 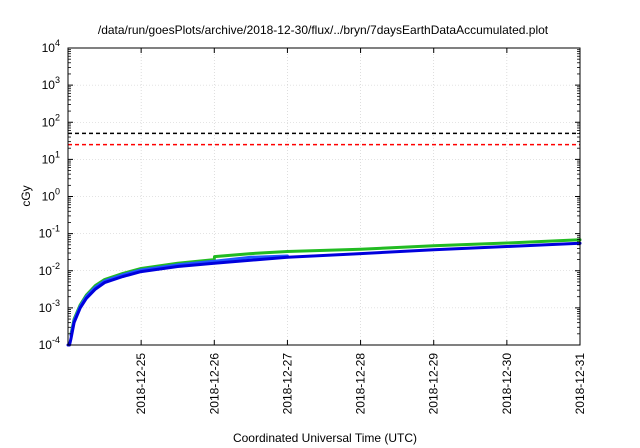 I want to click on x-tick-label: 2018-12-31, so click(x=580, y=384).